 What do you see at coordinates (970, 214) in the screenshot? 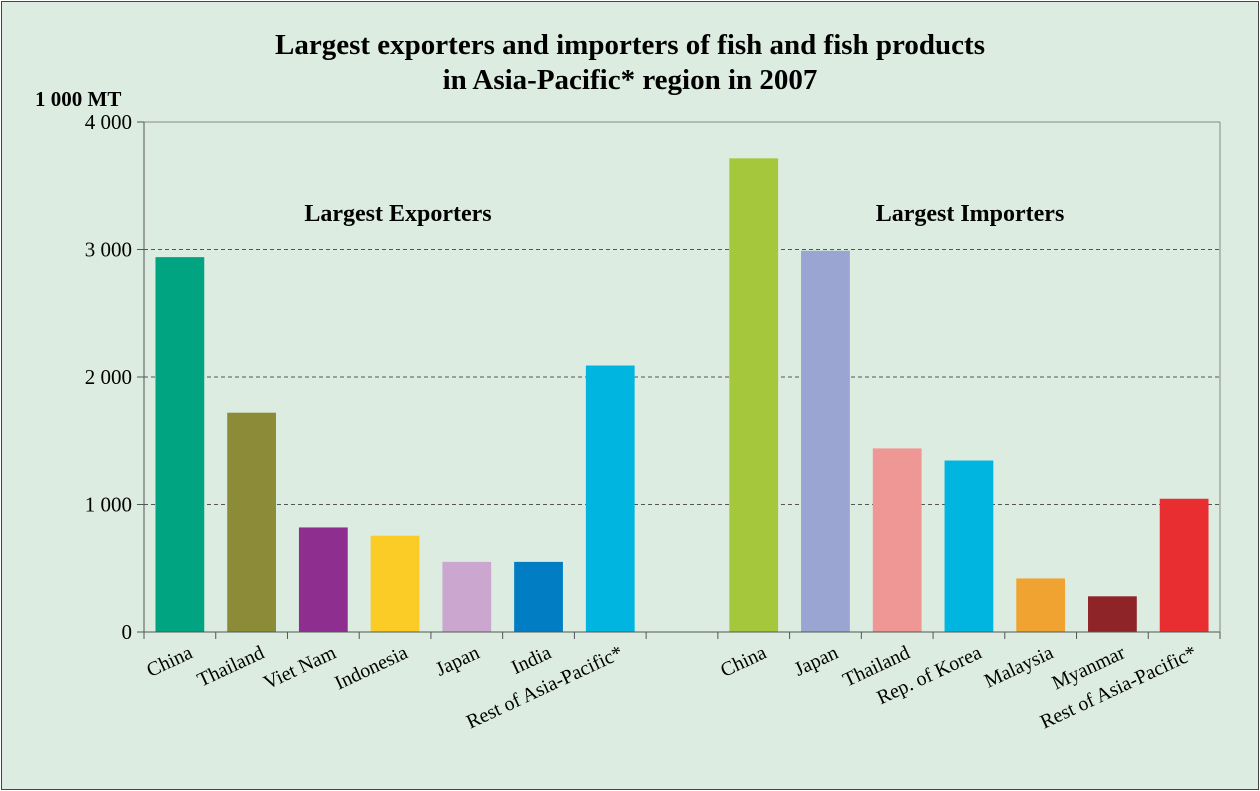
I see `group-label: Largest Importers` at bounding box center [970, 214].